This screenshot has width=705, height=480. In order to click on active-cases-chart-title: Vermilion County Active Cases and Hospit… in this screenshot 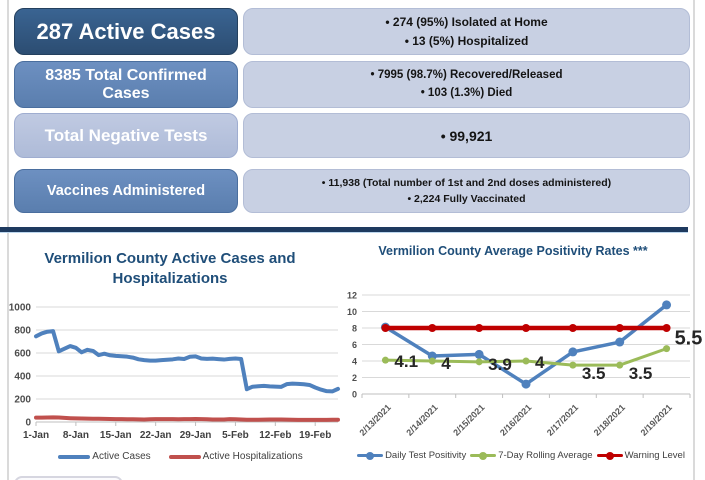, I will do `click(170, 269)`.